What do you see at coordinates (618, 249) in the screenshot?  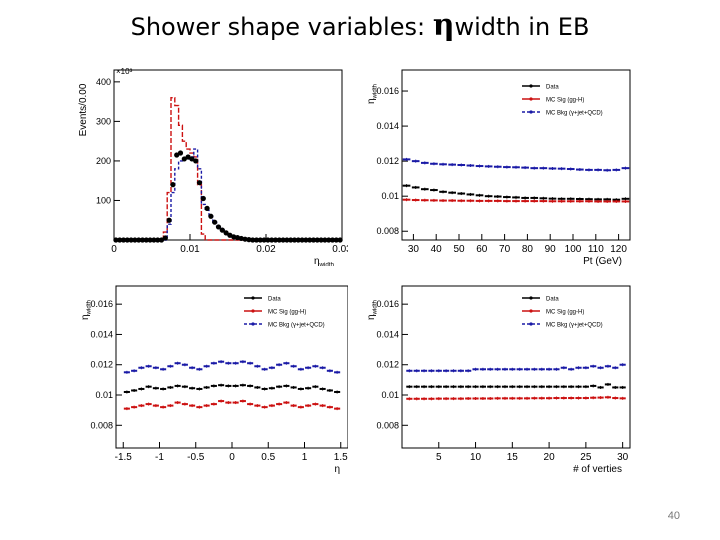 I see `x-tick-label: 120` at bounding box center [618, 249].